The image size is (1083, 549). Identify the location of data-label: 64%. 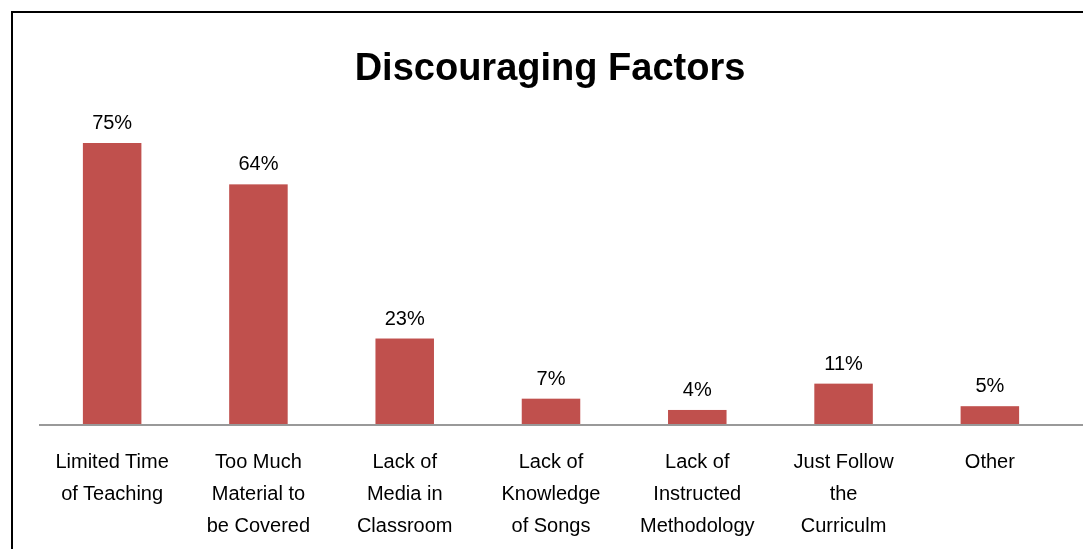
(258, 163).